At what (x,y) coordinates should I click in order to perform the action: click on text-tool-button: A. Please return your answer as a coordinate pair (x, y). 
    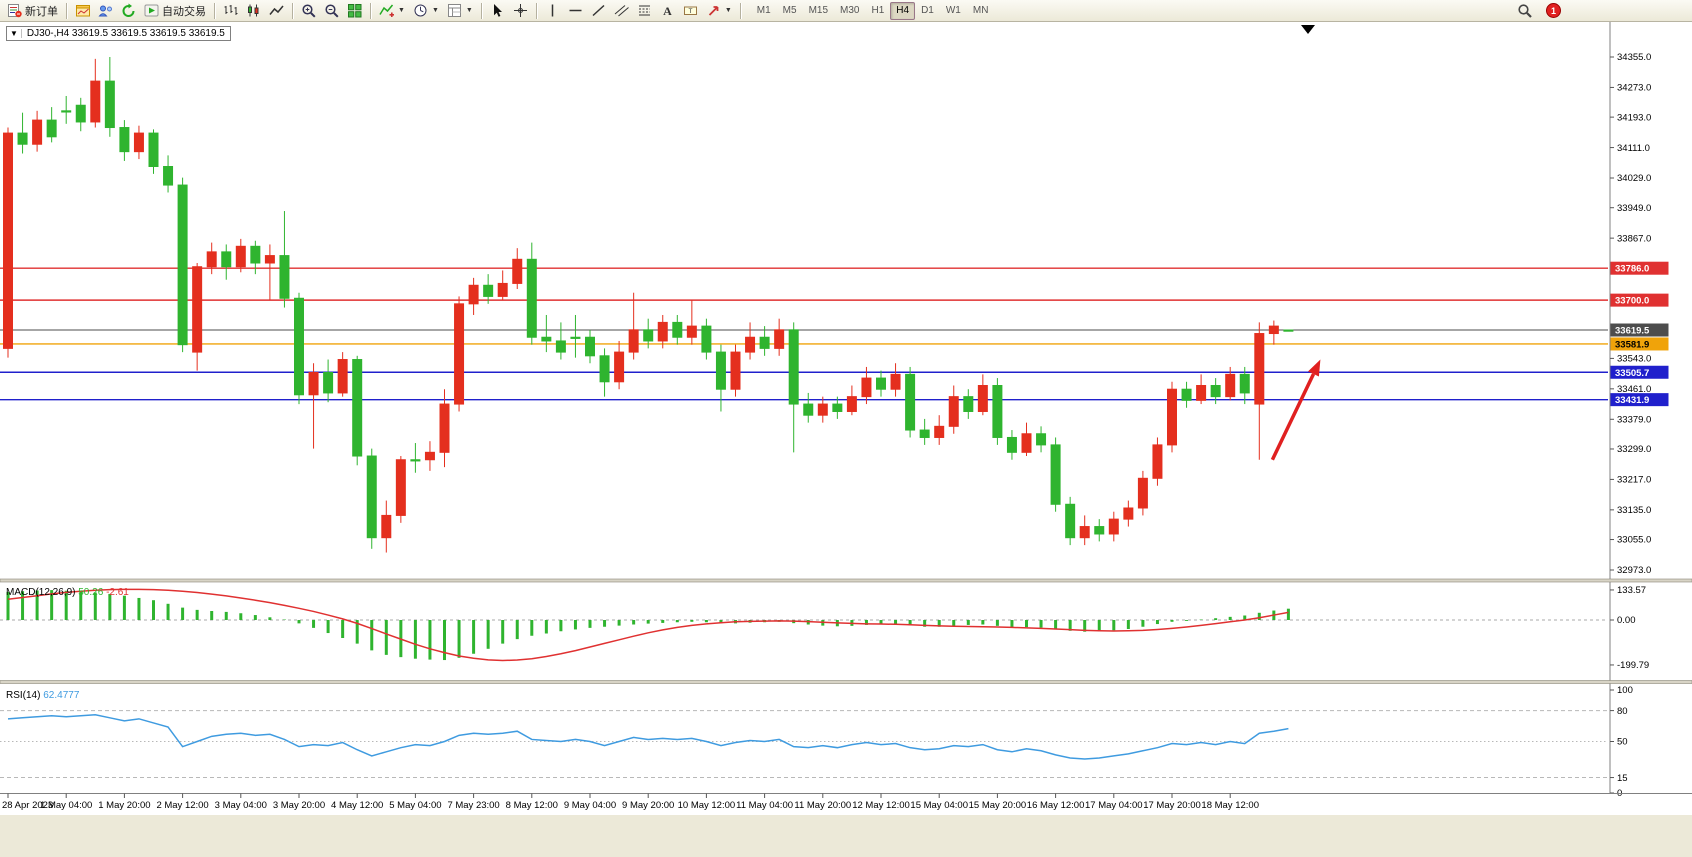
    Looking at the image, I should click on (667, 11).